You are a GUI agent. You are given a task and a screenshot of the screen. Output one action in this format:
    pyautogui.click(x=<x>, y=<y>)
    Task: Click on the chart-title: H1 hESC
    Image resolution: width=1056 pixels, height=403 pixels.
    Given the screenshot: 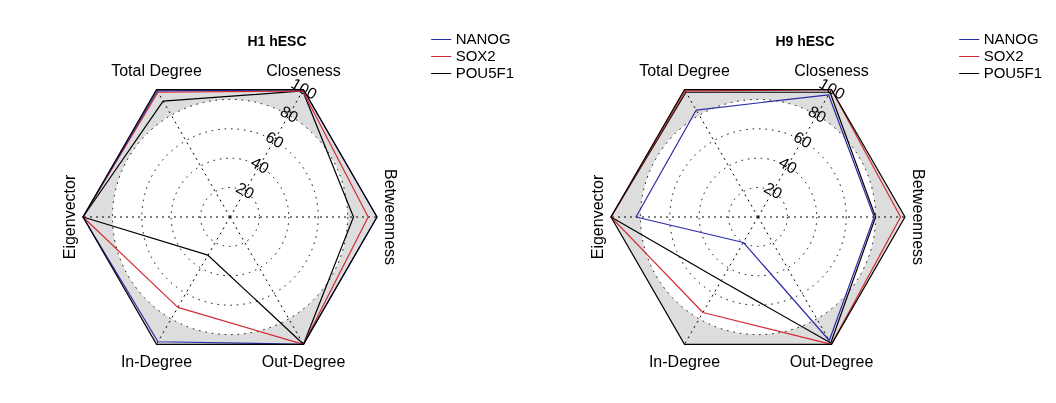 What is the action you would take?
    pyautogui.click(x=277, y=41)
    